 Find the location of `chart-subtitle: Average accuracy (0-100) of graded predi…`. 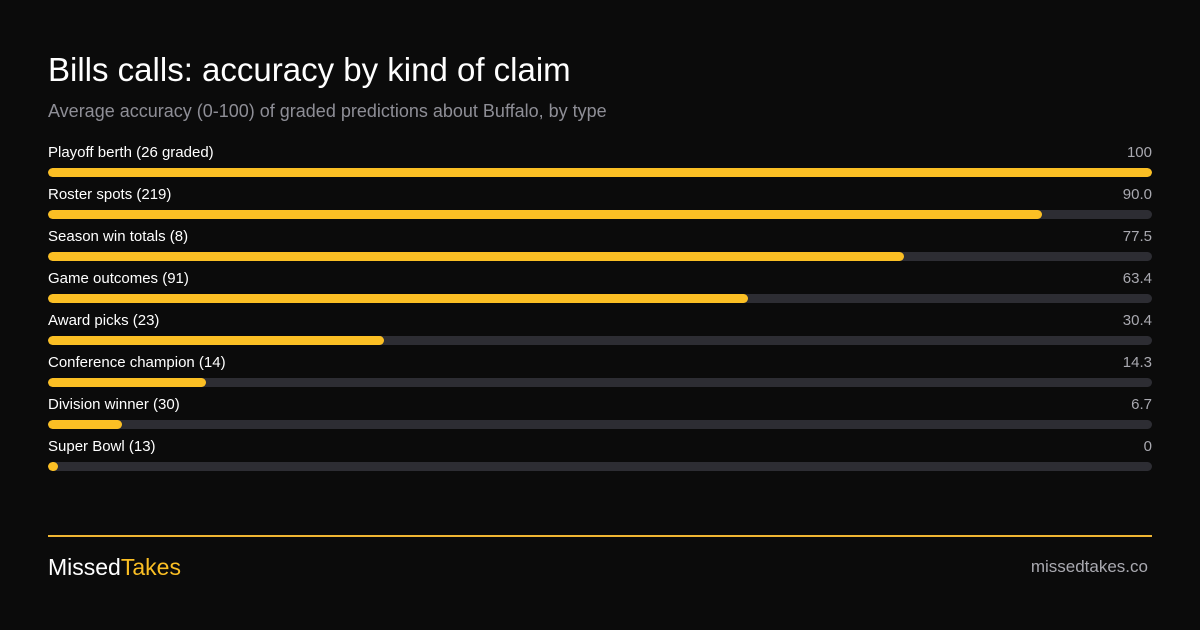

chart-subtitle: Average accuracy (0-100) of graded predi… is located at coordinates (327, 111).